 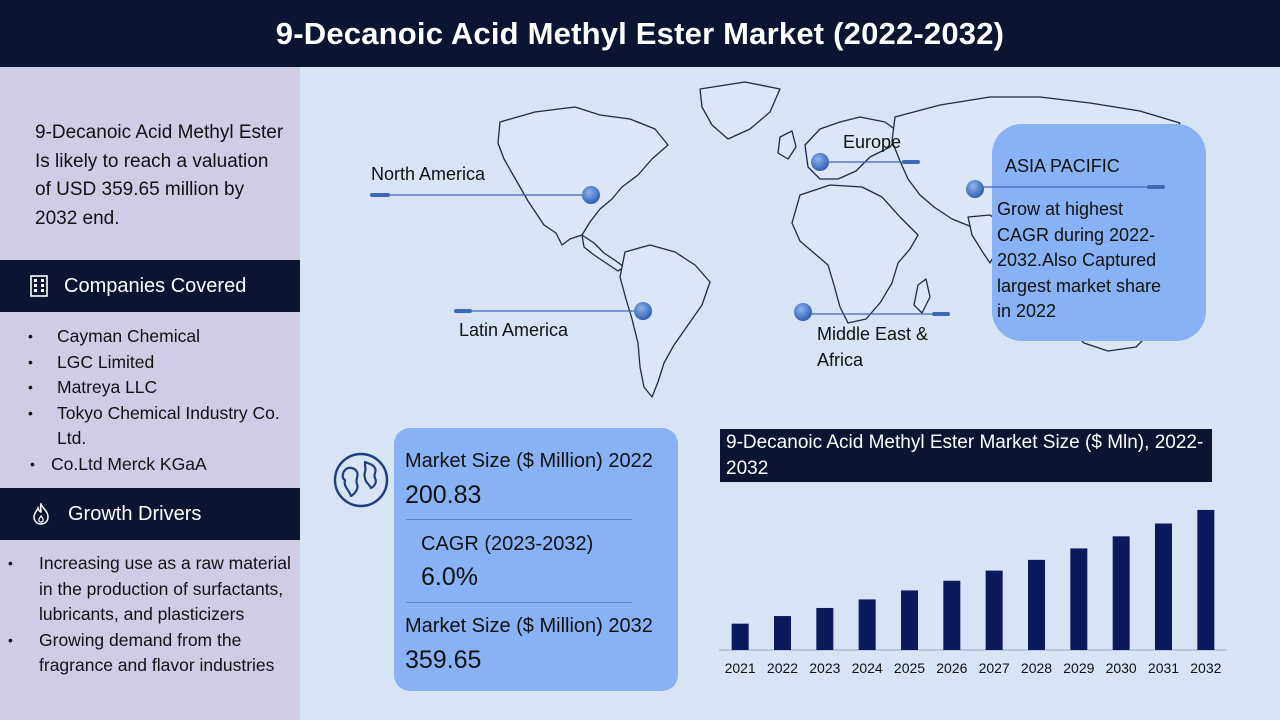 I want to click on greenland-shape, so click(x=740, y=110).